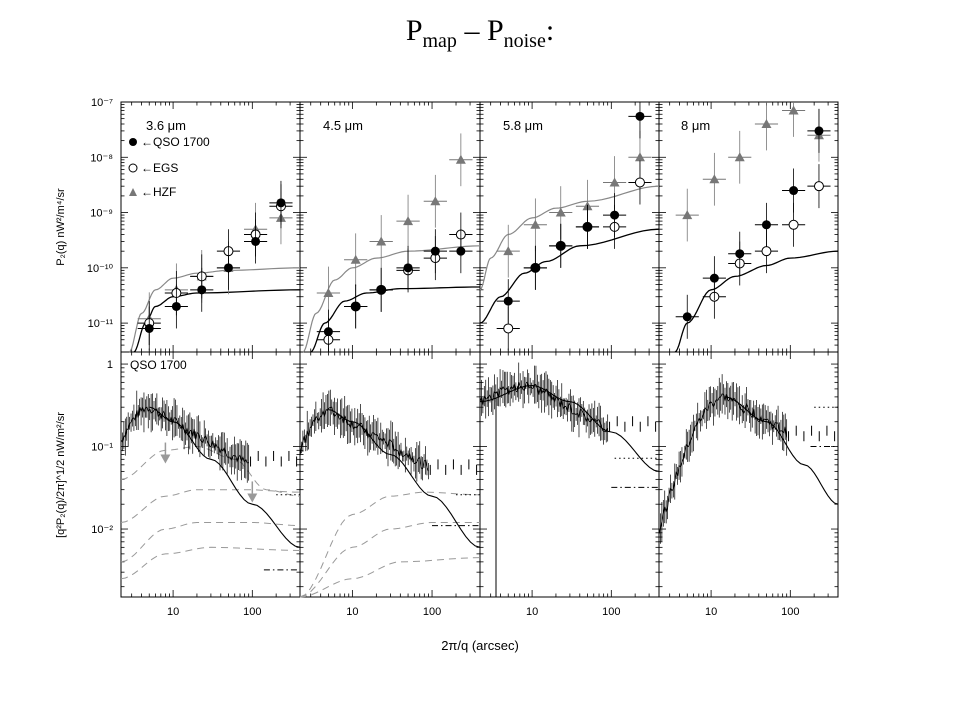 This screenshot has height=720, width=960. What do you see at coordinates (102, 530) in the screenshot?
I see `y-tick-label: 10⁻²` at bounding box center [102, 530].